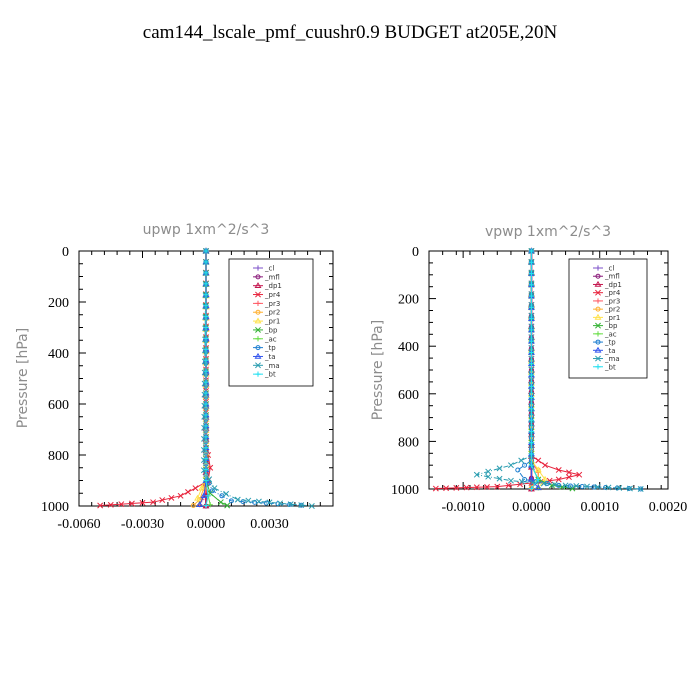 The width and height of the screenshot is (700, 700). Describe the element at coordinates (378, 370) in the screenshot. I see `y-axis-label: Pressure [hPa]` at that location.